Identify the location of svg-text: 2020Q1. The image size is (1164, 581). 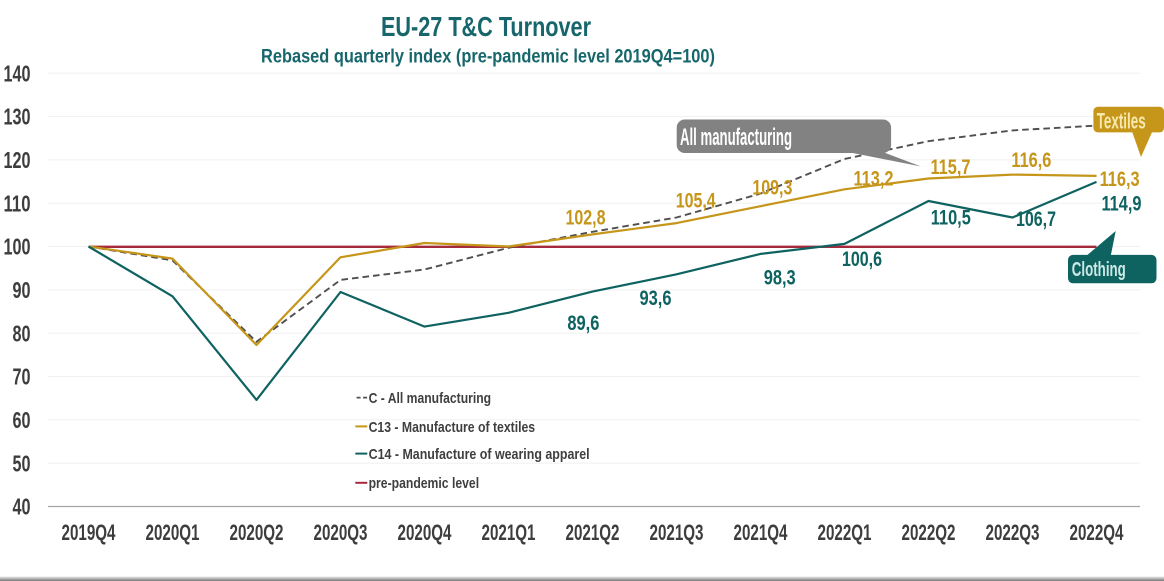
(173, 532).